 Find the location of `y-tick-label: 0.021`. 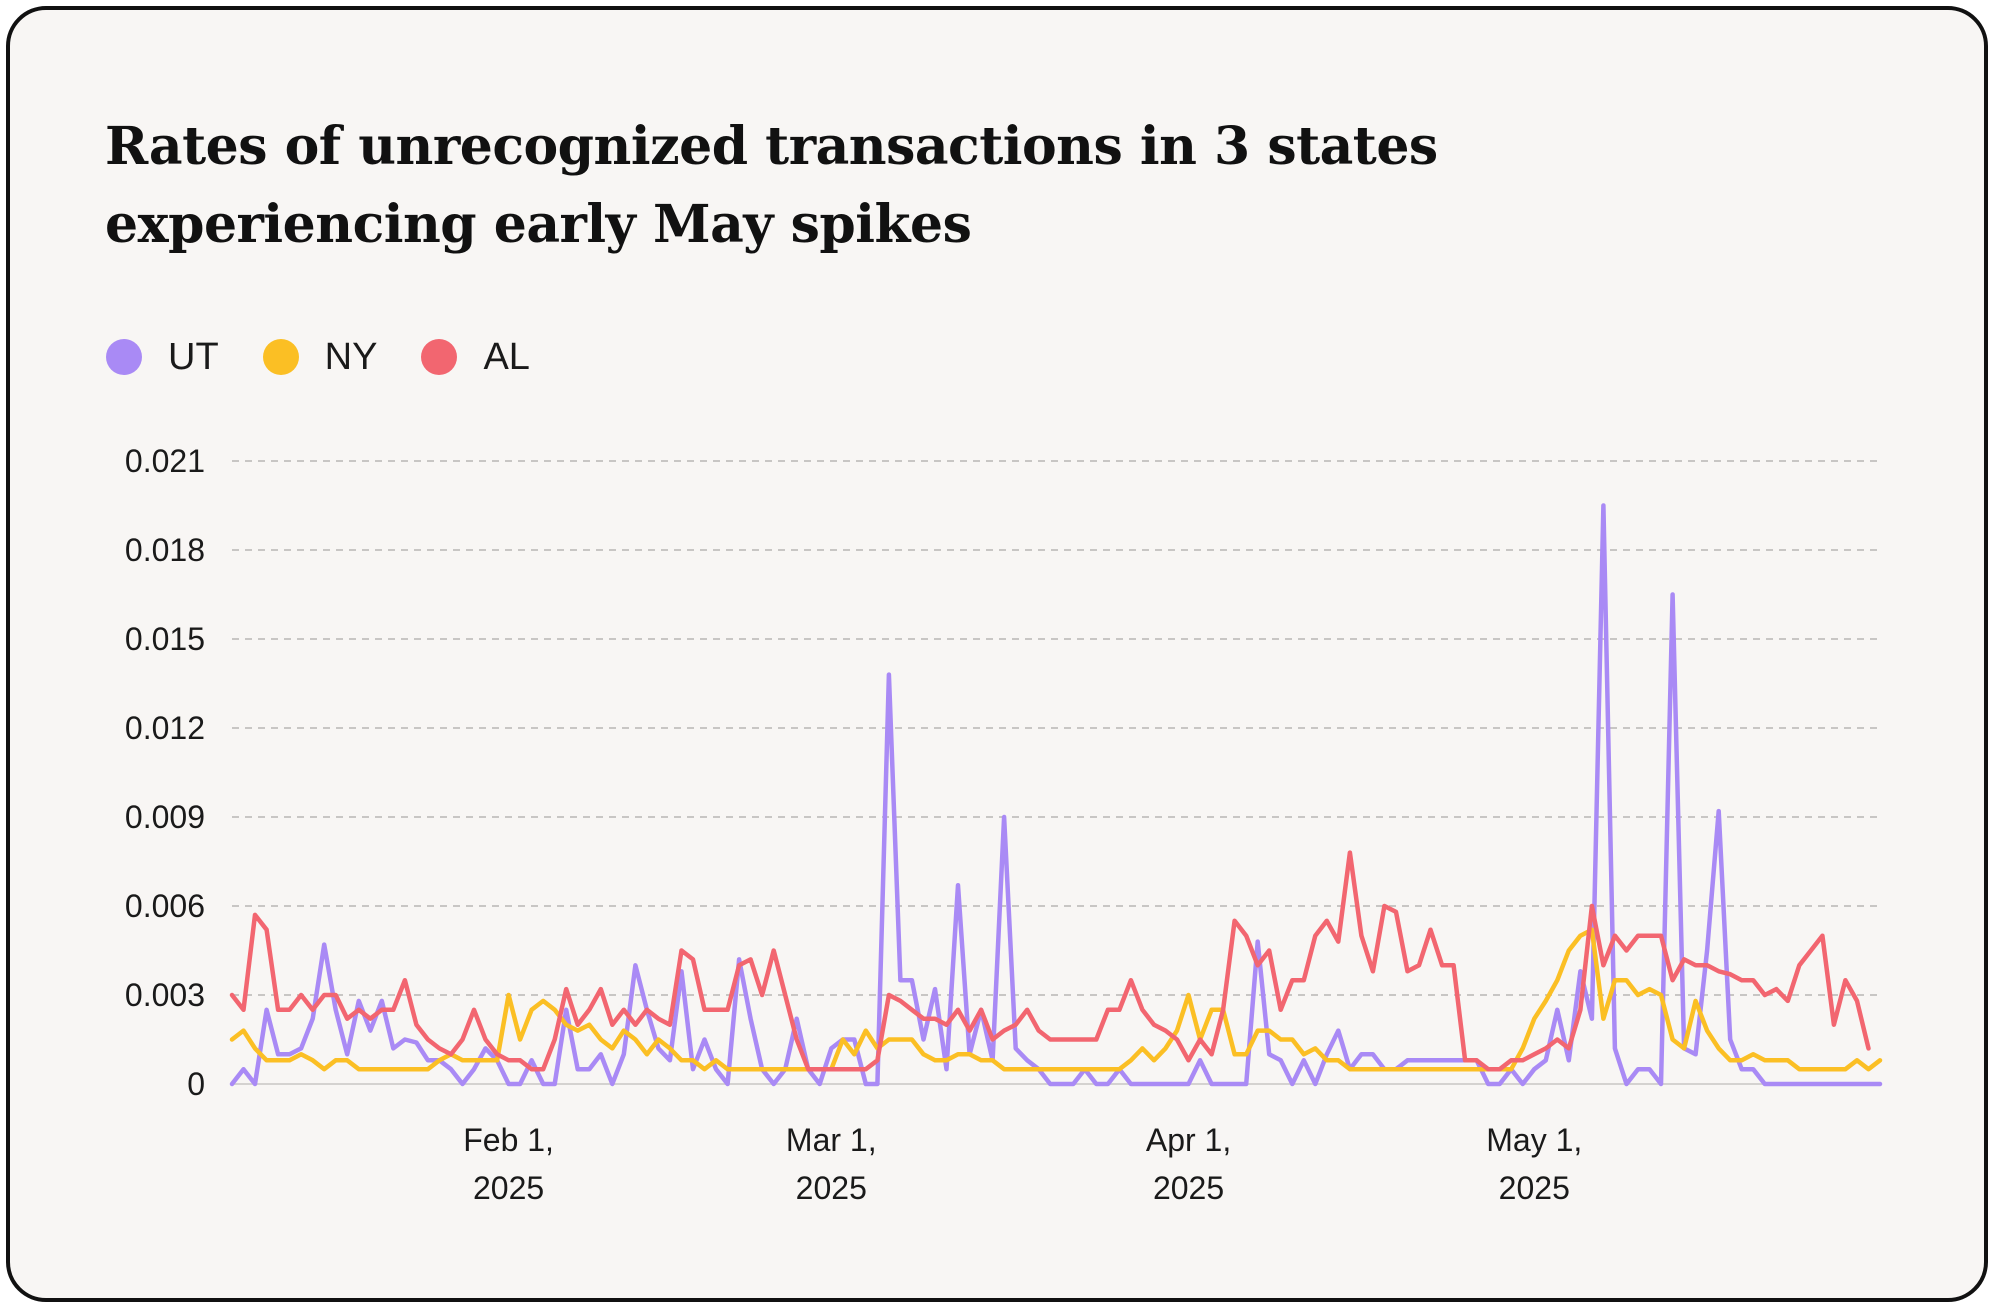

y-tick-label: 0.021 is located at coordinates (165, 461).